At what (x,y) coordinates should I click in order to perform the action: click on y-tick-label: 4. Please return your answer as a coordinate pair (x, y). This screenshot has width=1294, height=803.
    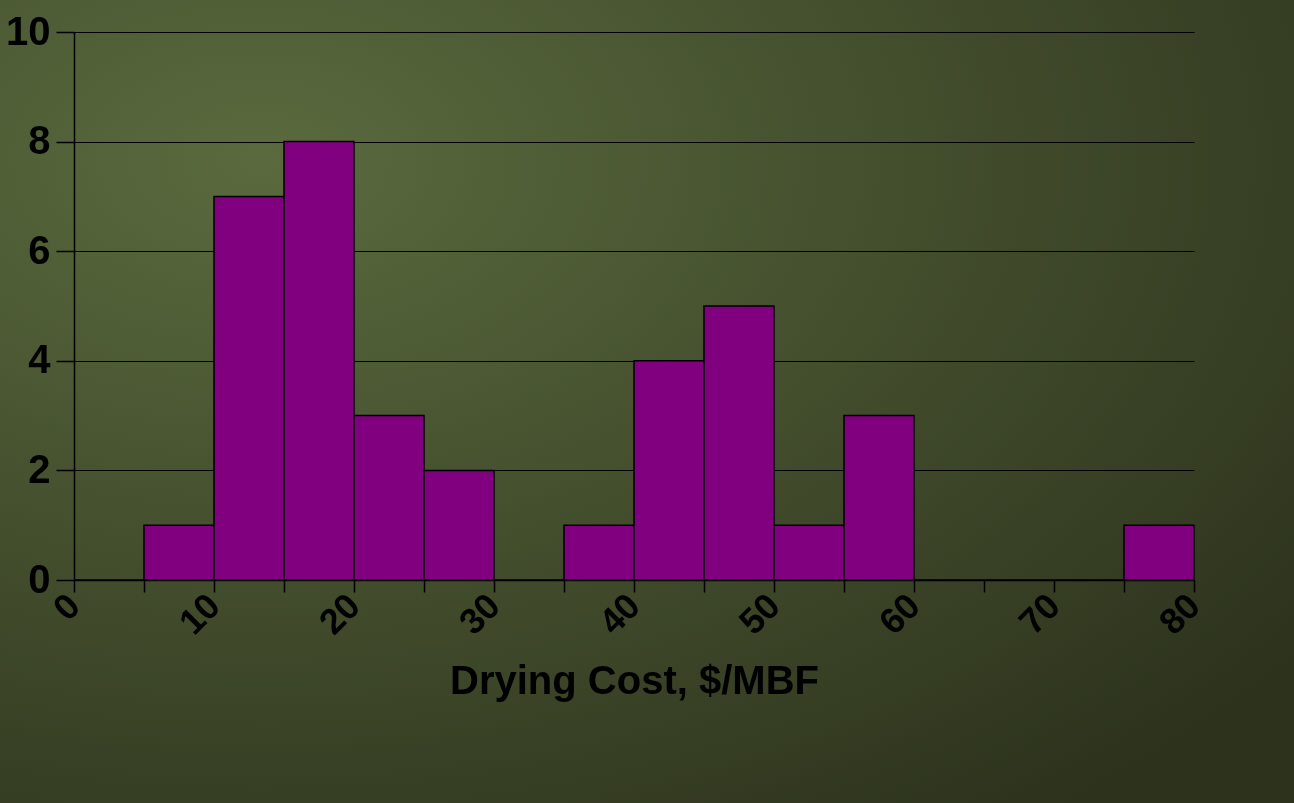
    Looking at the image, I should click on (40, 359).